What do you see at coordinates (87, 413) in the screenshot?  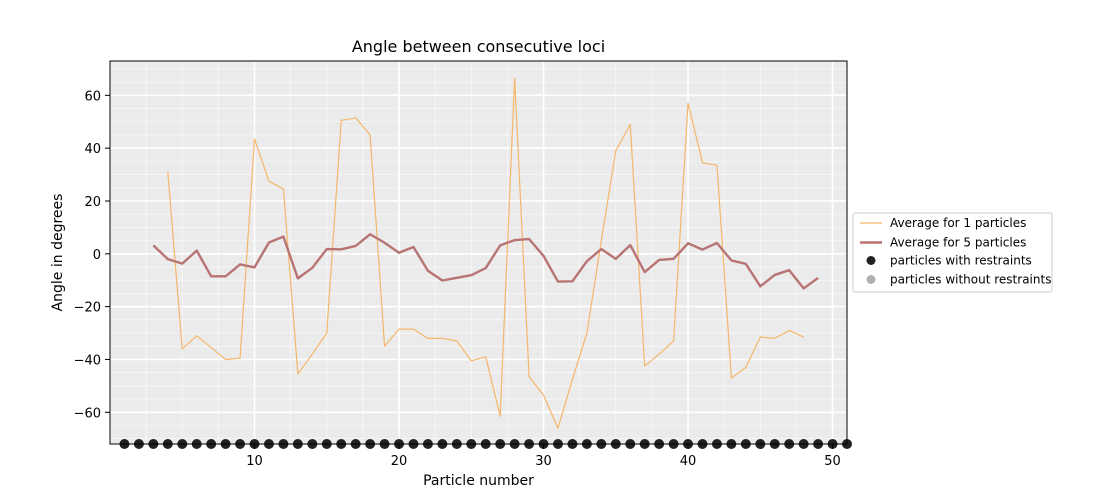 I see `y-tick-label: −60` at bounding box center [87, 413].